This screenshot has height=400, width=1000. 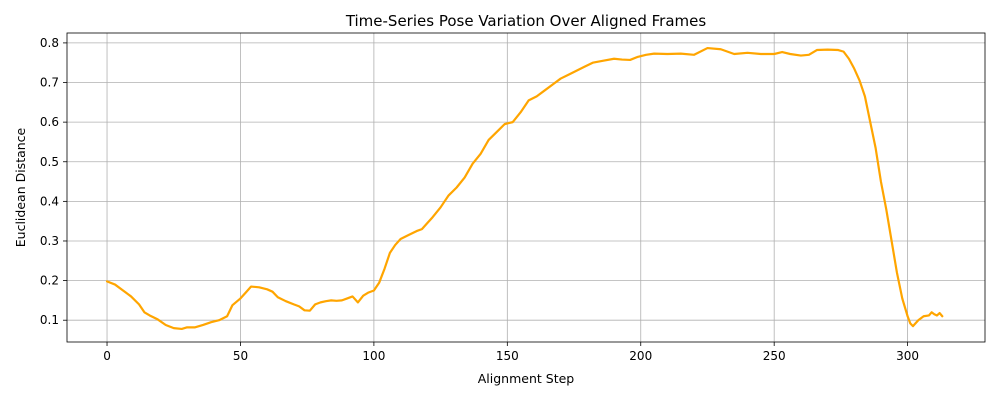 I want to click on x-tick-label: 50, so click(x=240, y=356).